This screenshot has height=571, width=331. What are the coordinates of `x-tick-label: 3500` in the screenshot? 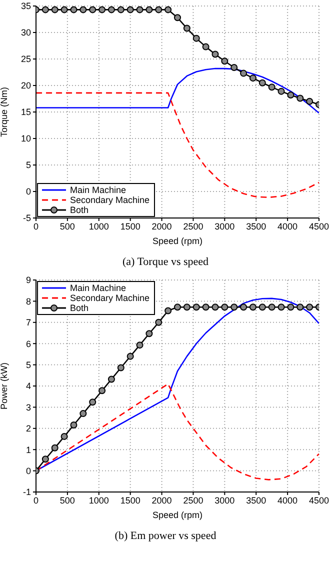 It's located at (256, 500).